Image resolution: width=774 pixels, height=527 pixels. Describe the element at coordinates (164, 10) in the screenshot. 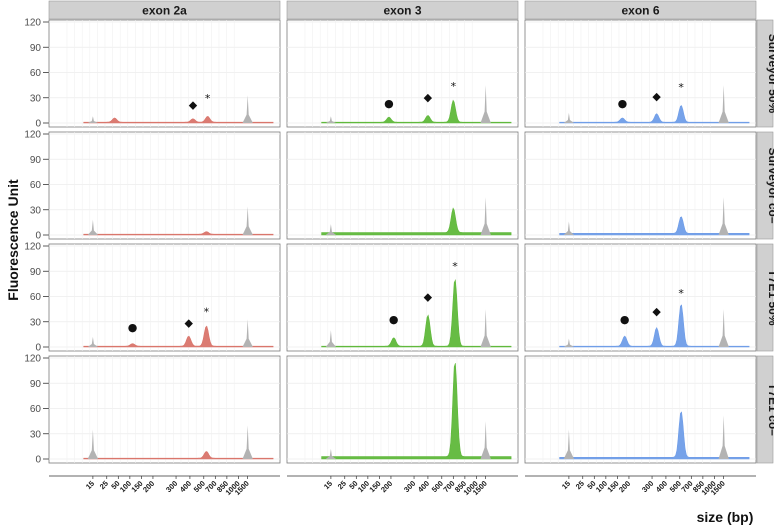

I see `column-strip-exon-2a` at that location.